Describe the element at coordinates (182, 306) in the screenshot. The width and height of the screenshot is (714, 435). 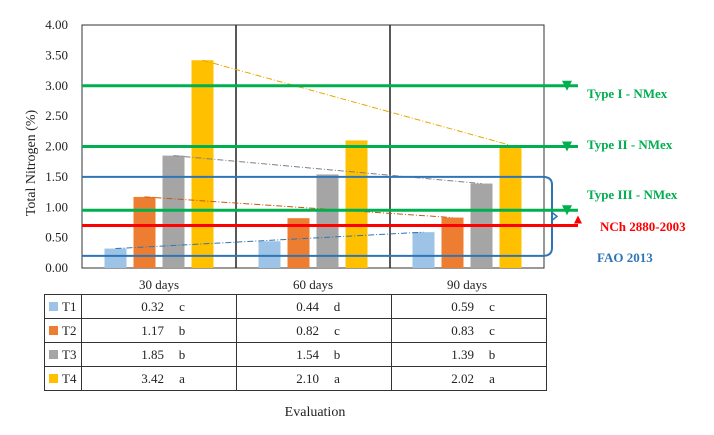
I see `letter-t1-30: c` at that location.